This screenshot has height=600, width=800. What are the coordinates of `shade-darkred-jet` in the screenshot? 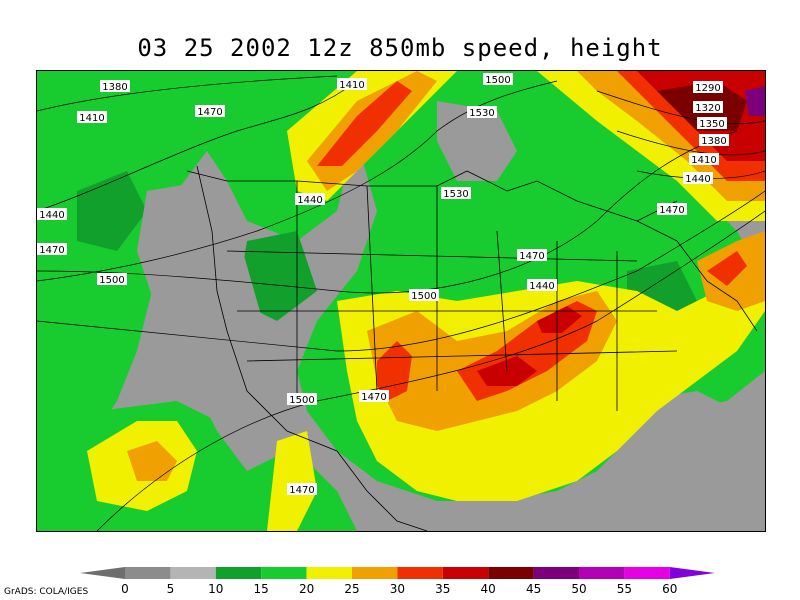 It's located at (529, 346).